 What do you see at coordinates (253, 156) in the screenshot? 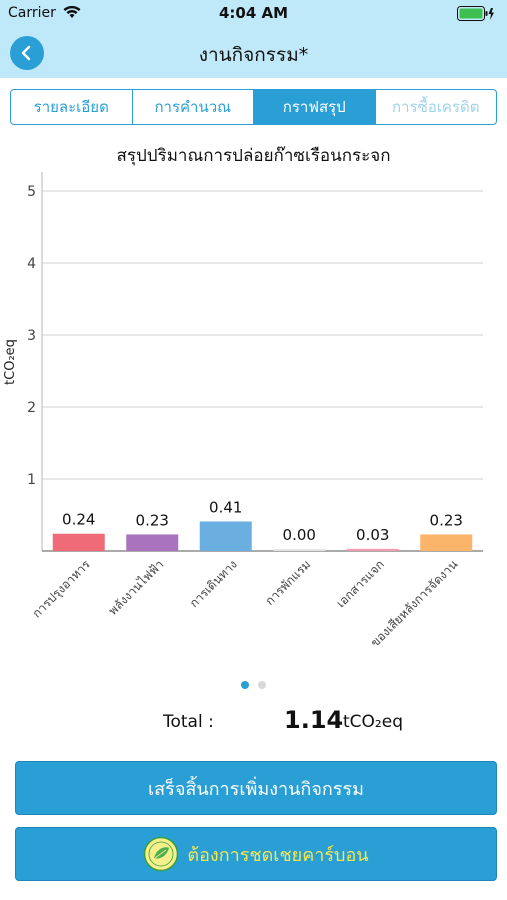
I see `chart-title: สรุปปริมาณการปล่อยก๊าซเรือนกระจก` at bounding box center [253, 156].